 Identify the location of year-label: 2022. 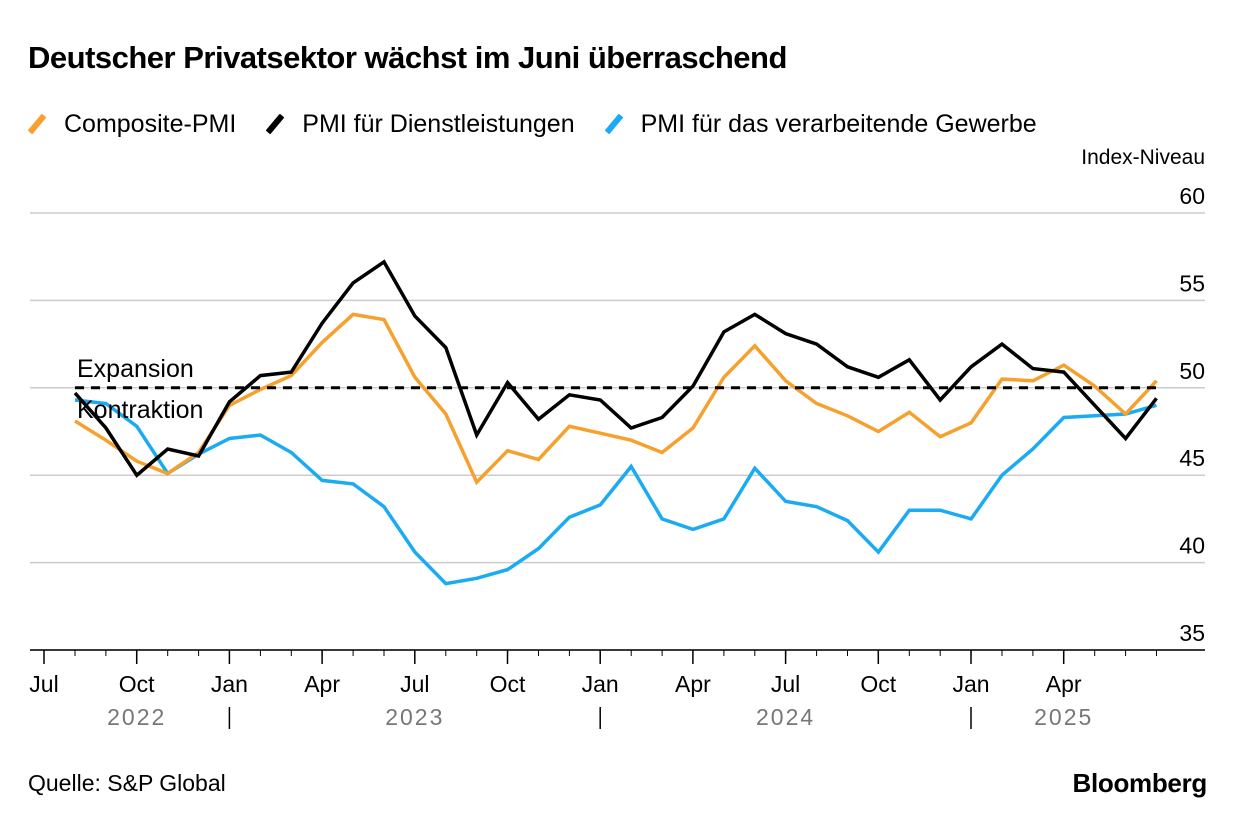
(136, 717).